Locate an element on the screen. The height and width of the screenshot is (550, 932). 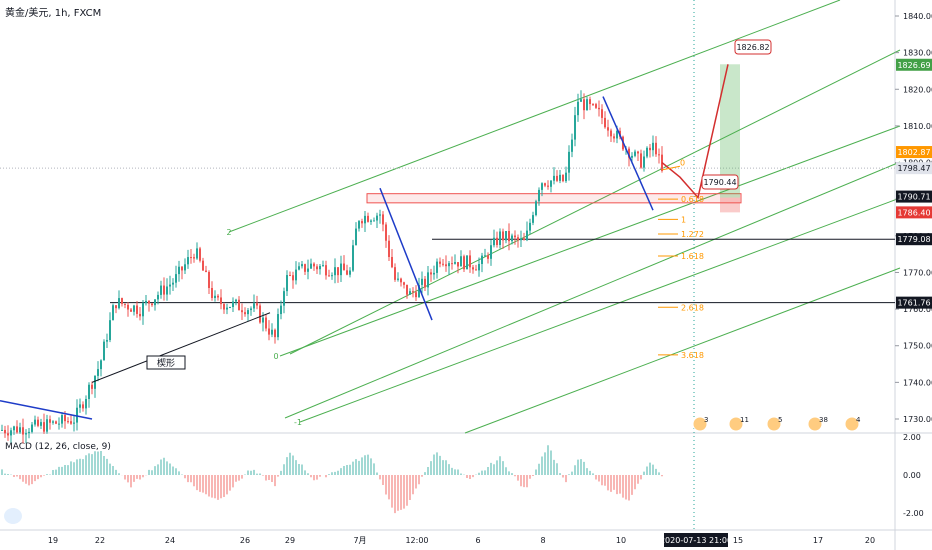
event-flag-icon is located at coordinates (815, 424).